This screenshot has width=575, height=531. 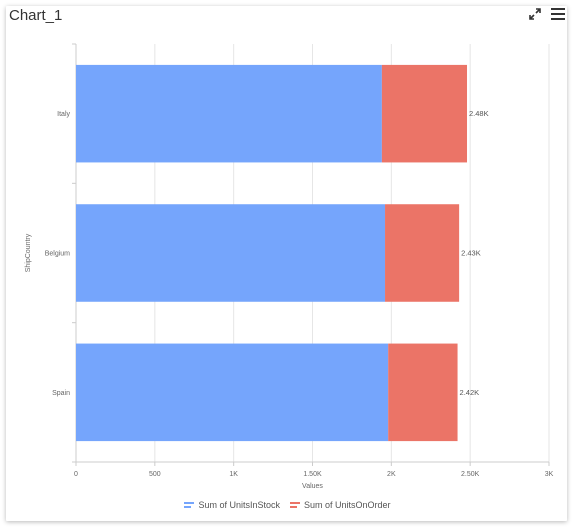 I want to click on data-label: 2.48K, so click(x=479, y=113).